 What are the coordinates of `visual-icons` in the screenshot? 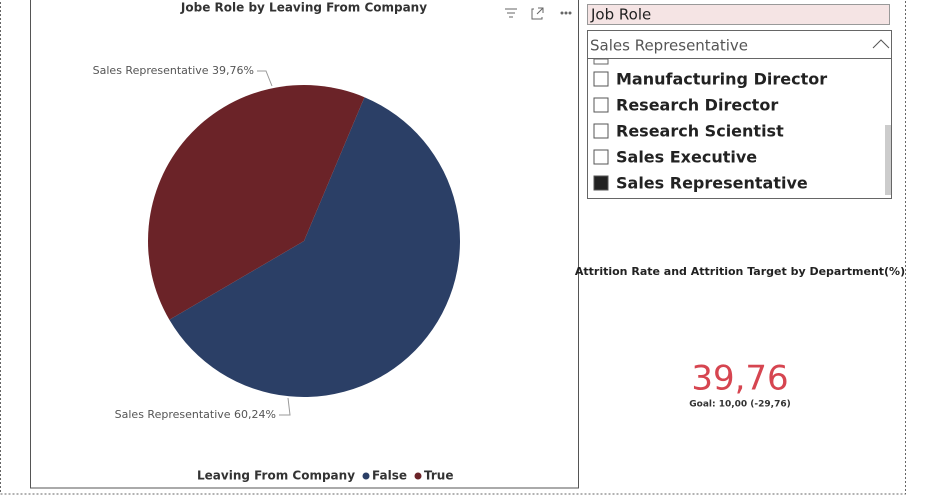 It's located at (538, 13).